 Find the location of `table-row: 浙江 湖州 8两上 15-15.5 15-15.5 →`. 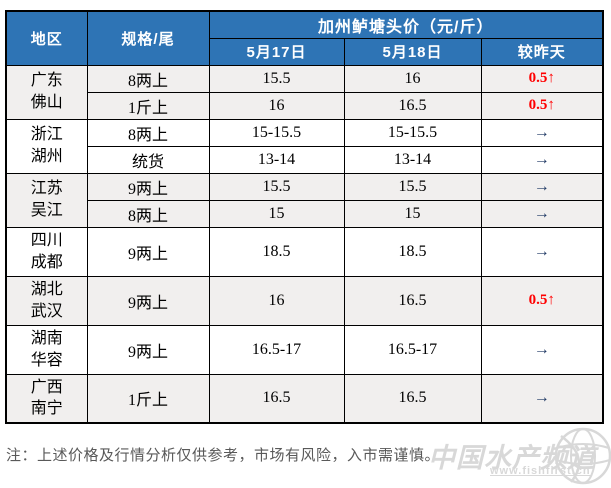

table-row: 浙江 湖州 8两上 15-15.5 15-15.5 → is located at coordinates (304, 146).